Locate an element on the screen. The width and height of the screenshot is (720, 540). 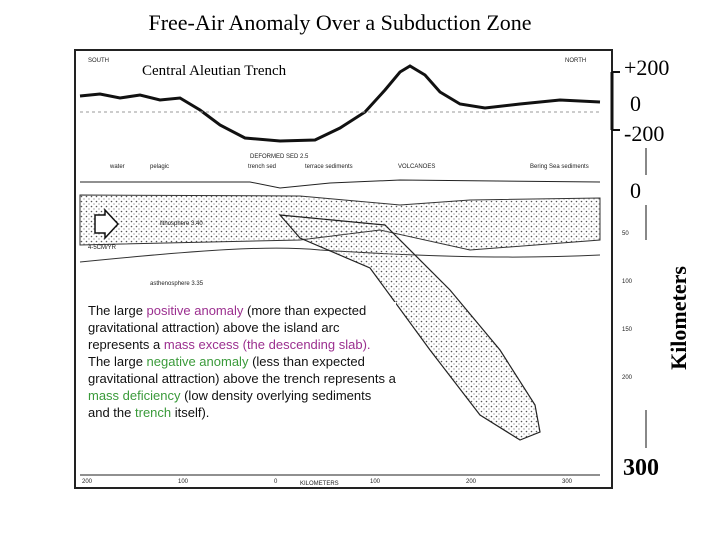
scan-label: water is located at coordinates (117, 167).